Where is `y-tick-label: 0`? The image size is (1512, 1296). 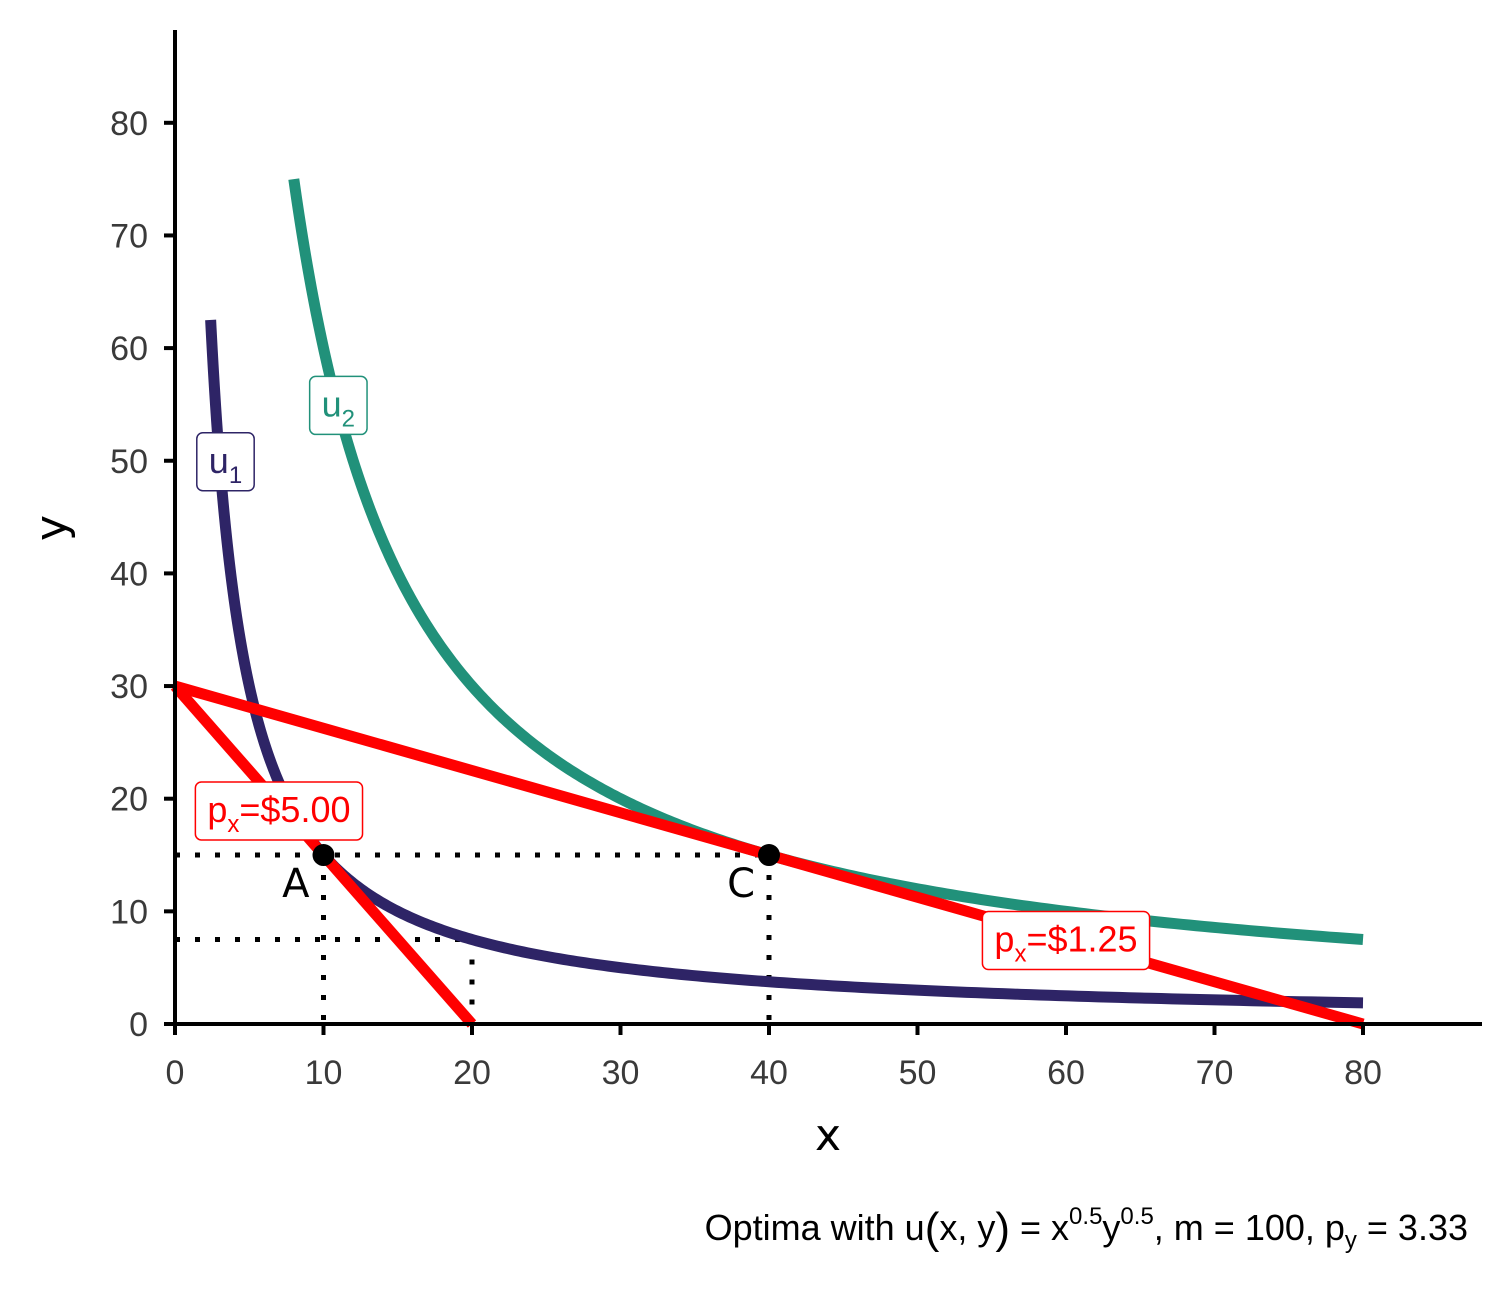
y-tick-label: 0 is located at coordinates (138, 1025).